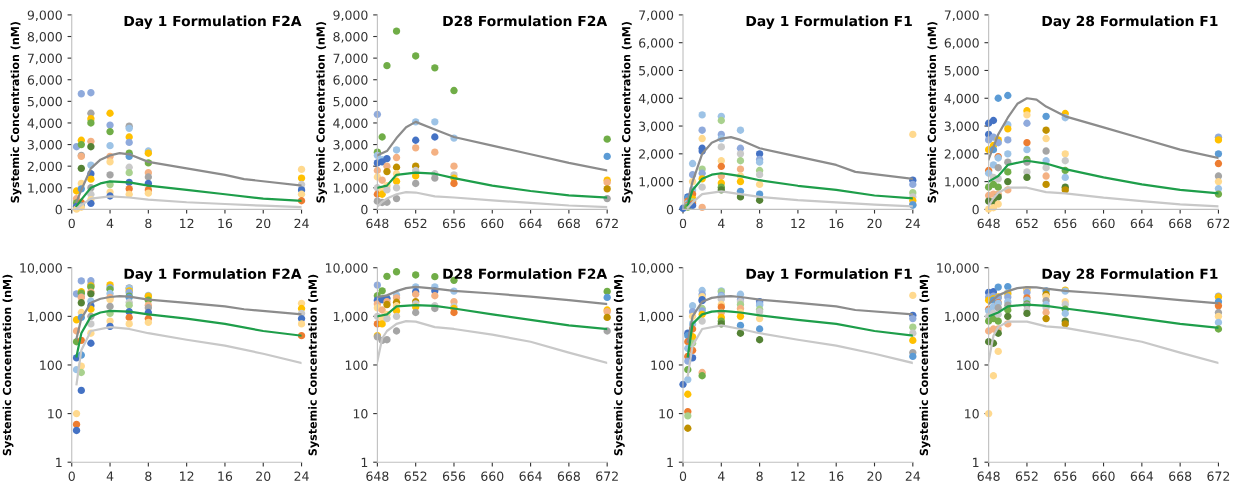  I want to click on y-tick-label: 9,000, so click(44, 16).